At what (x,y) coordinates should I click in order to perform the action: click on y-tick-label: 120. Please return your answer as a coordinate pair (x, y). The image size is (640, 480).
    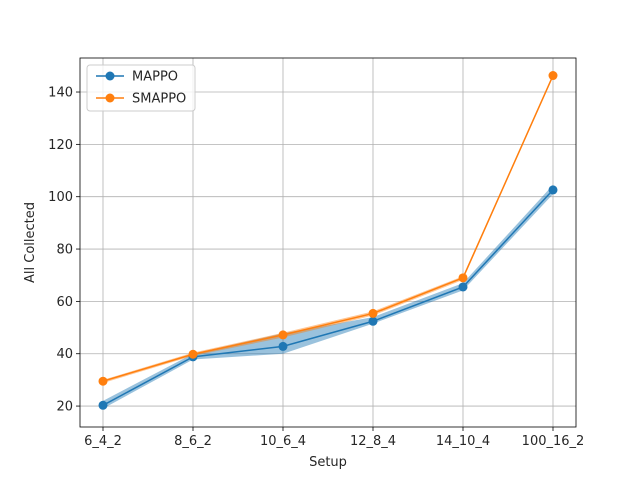
    Looking at the image, I should click on (60, 145).